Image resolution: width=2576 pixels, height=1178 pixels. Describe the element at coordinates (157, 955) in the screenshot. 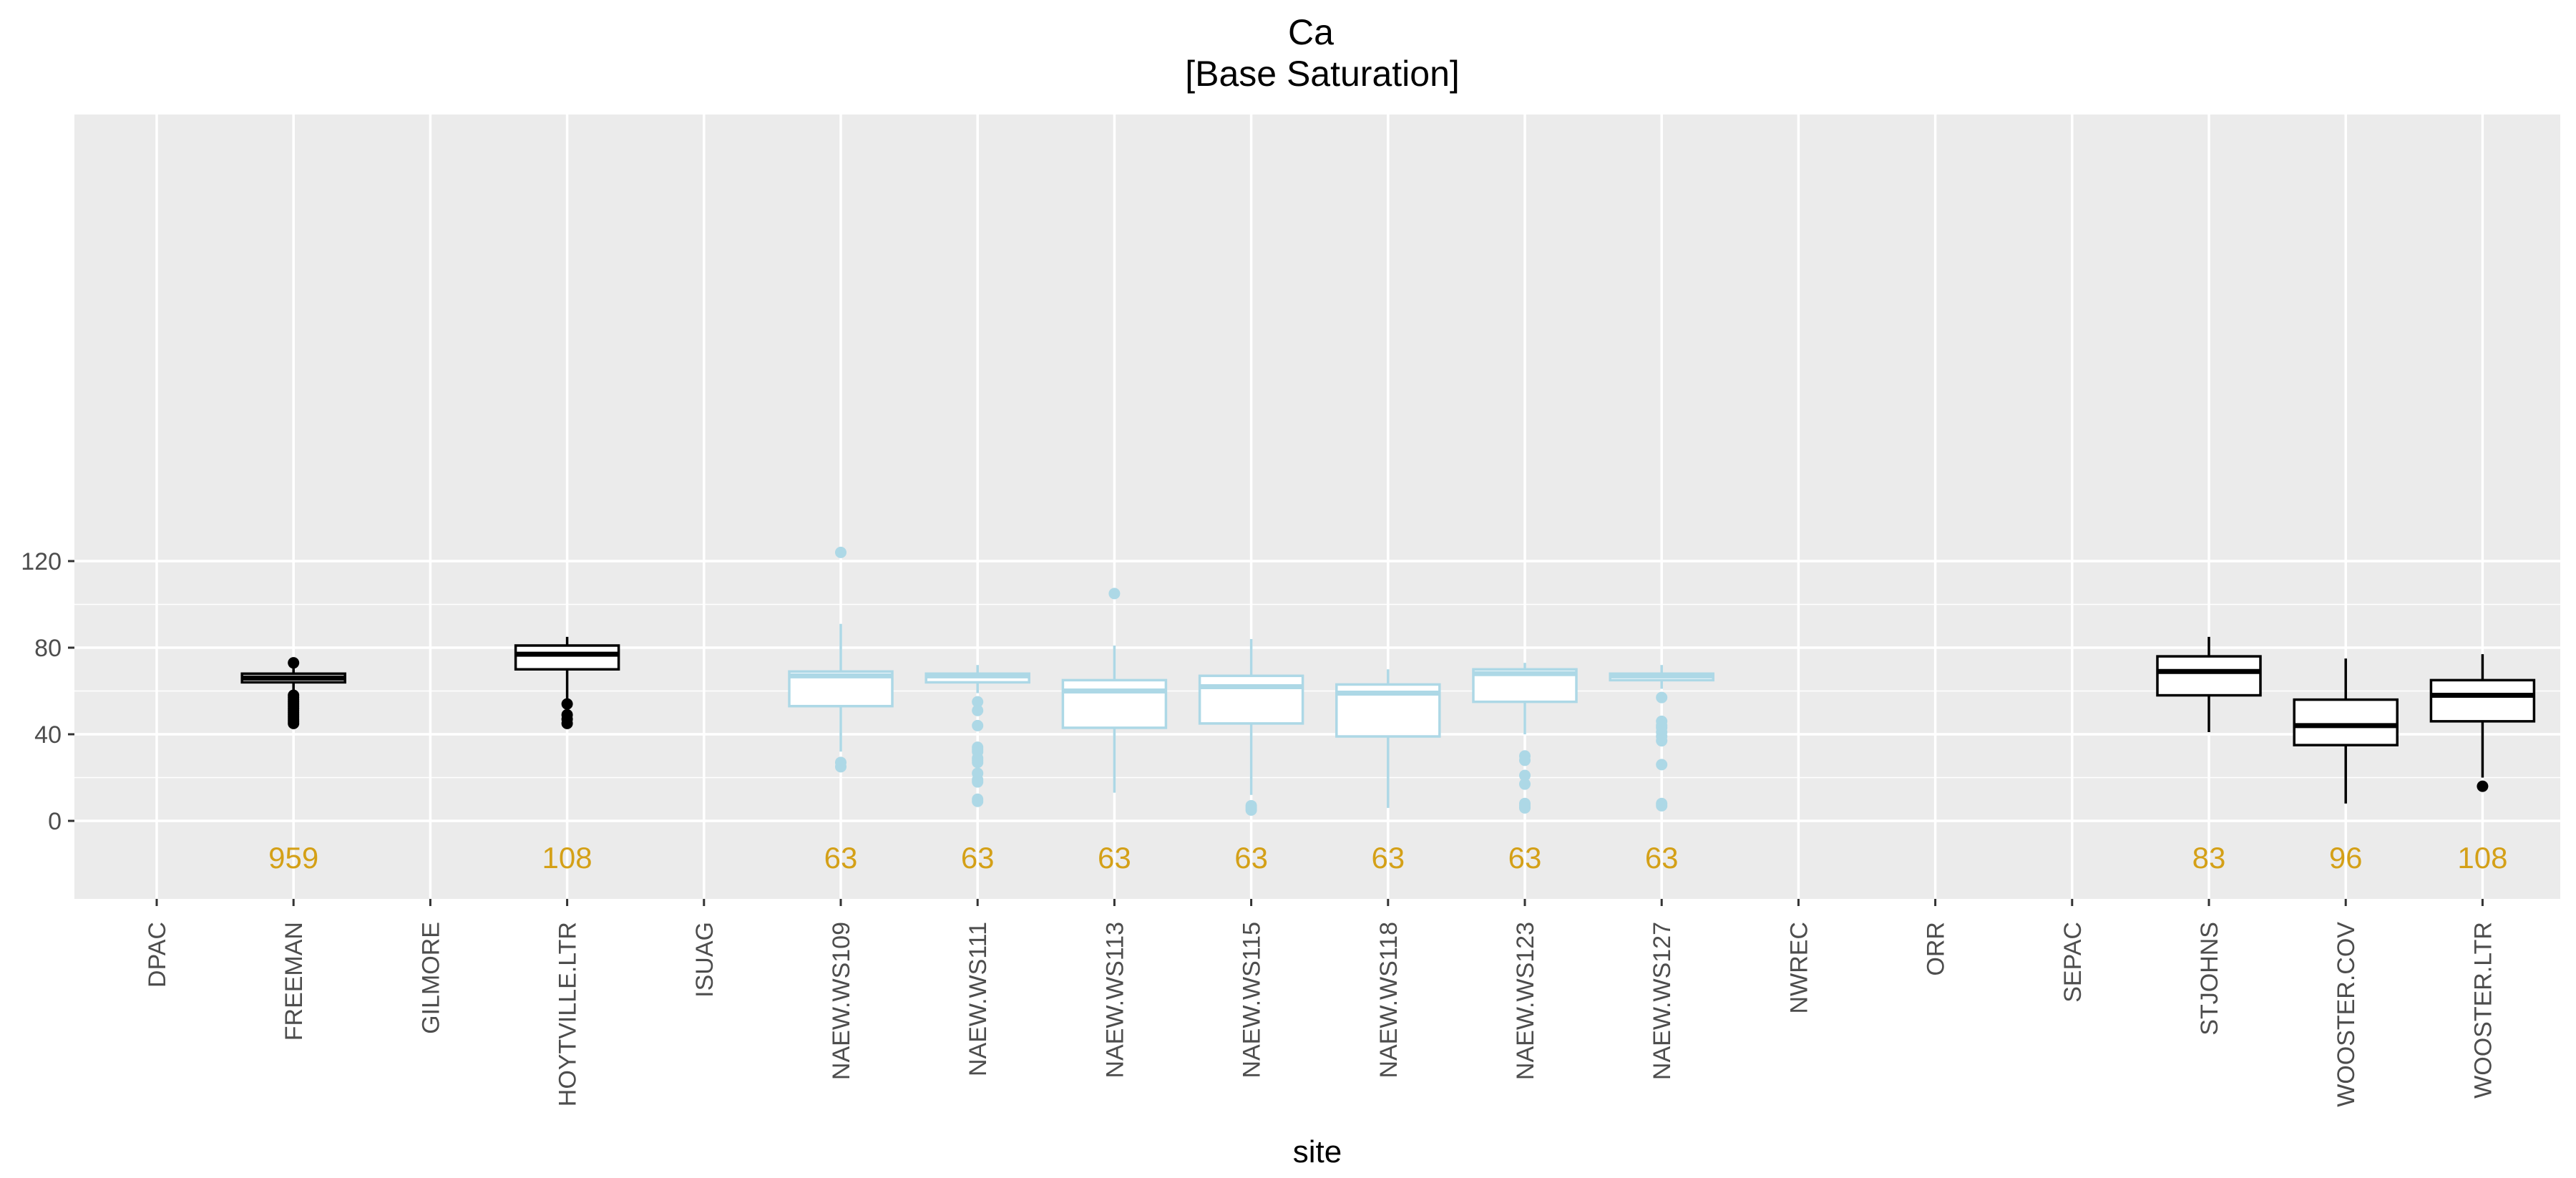

I see `x-tick-label: DPAC` at that location.